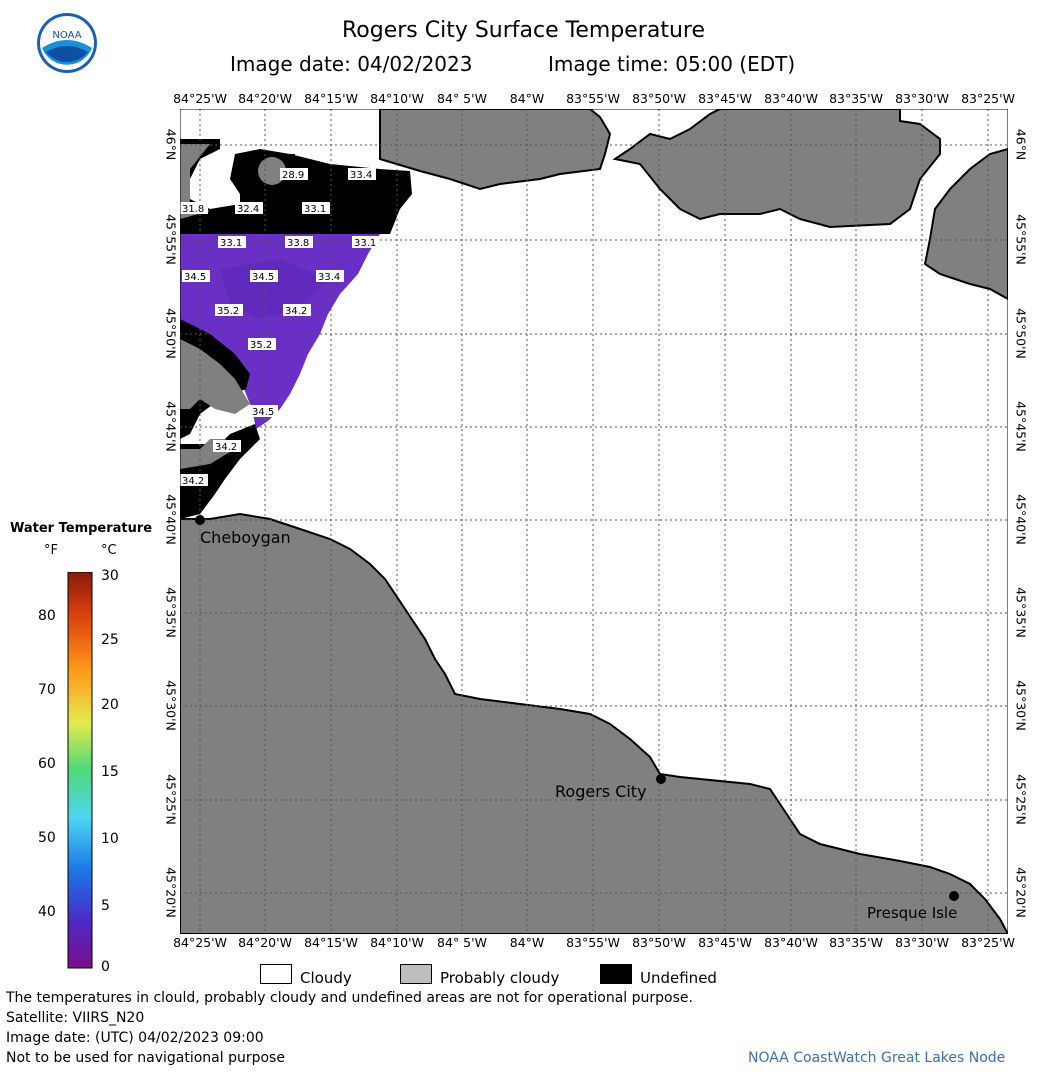 The image size is (1047, 1074). I want to click on temp-label: 28.9, so click(293, 175).